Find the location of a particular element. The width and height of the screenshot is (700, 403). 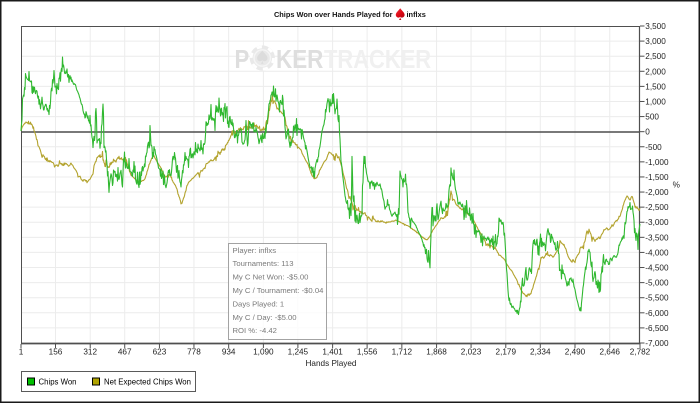

svg-text: My C / Day: -$5.00 is located at coordinates (265, 317).